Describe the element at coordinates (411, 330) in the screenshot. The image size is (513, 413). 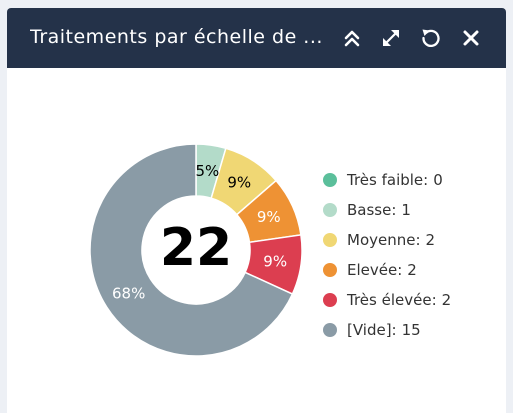
I see `legend-count: 15` at that location.